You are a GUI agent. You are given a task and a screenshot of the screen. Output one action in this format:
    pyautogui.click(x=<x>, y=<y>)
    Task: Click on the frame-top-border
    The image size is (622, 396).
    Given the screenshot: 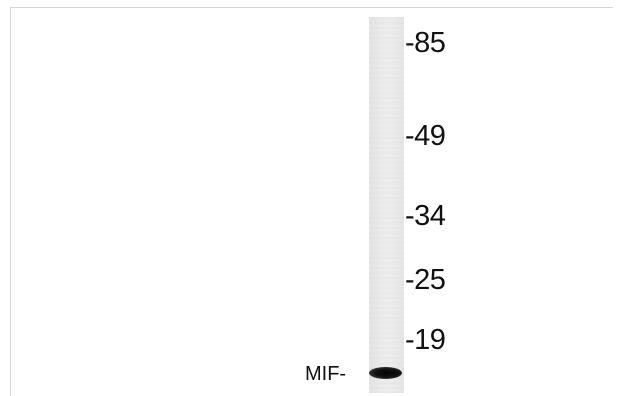 What is the action you would take?
    pyautogui.click(x=311, y=7)
    